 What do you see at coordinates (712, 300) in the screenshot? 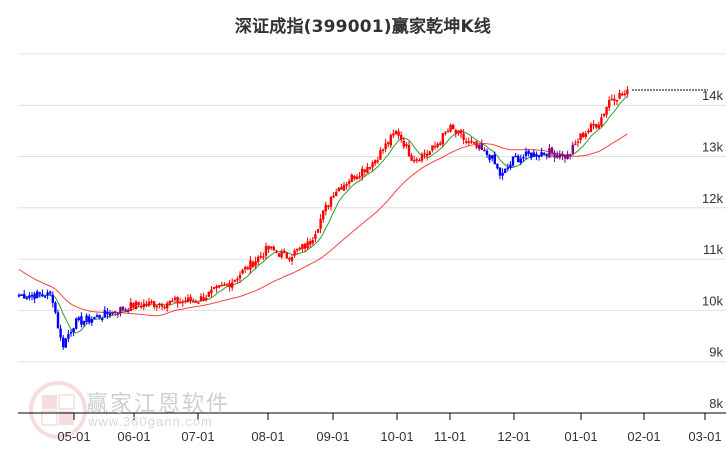
I see `y-tick-label: 10k` at bounding box center [712, 300].